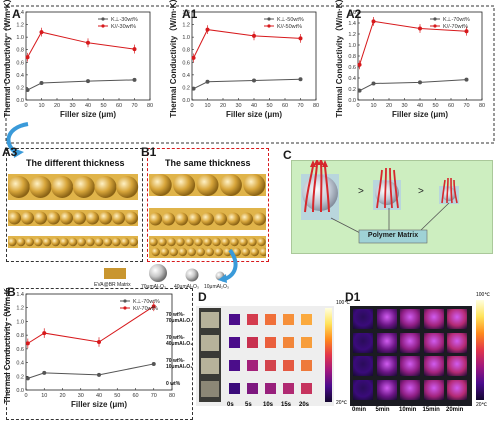 This screenshot has width=500, height=423. I want to click on x-tick-label: 80, so click(172, 396).